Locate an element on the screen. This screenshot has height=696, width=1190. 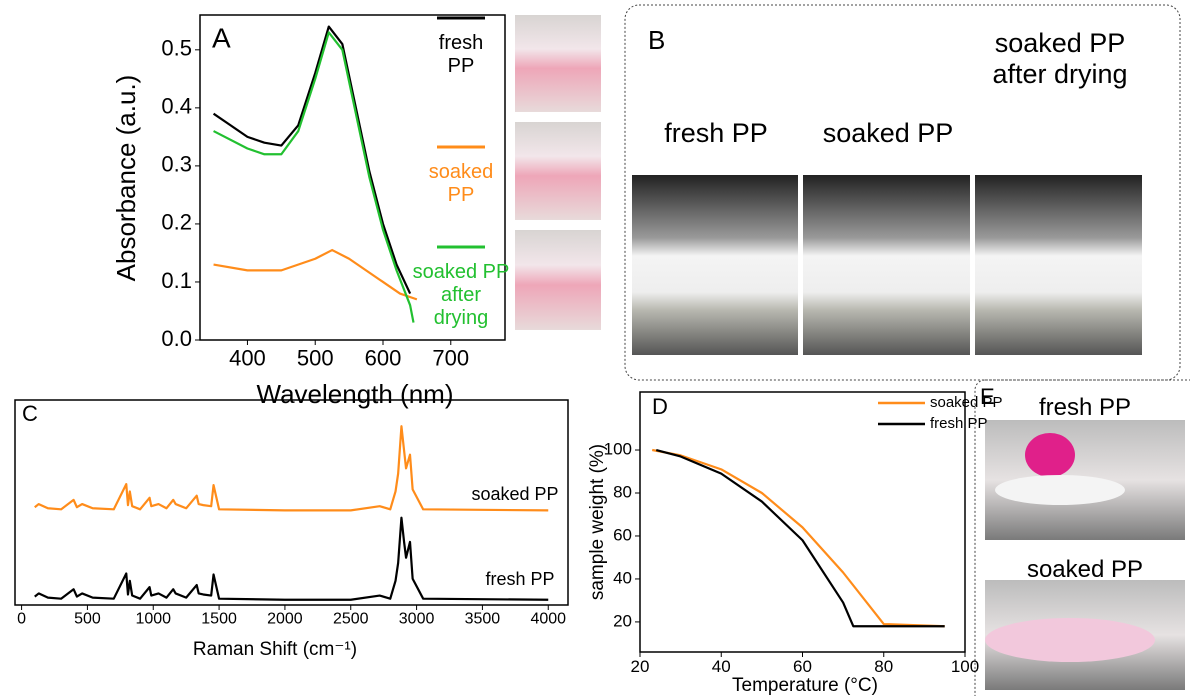
y-axis-label: Absorbance (a.u.) is located at coordinates (126, 178).